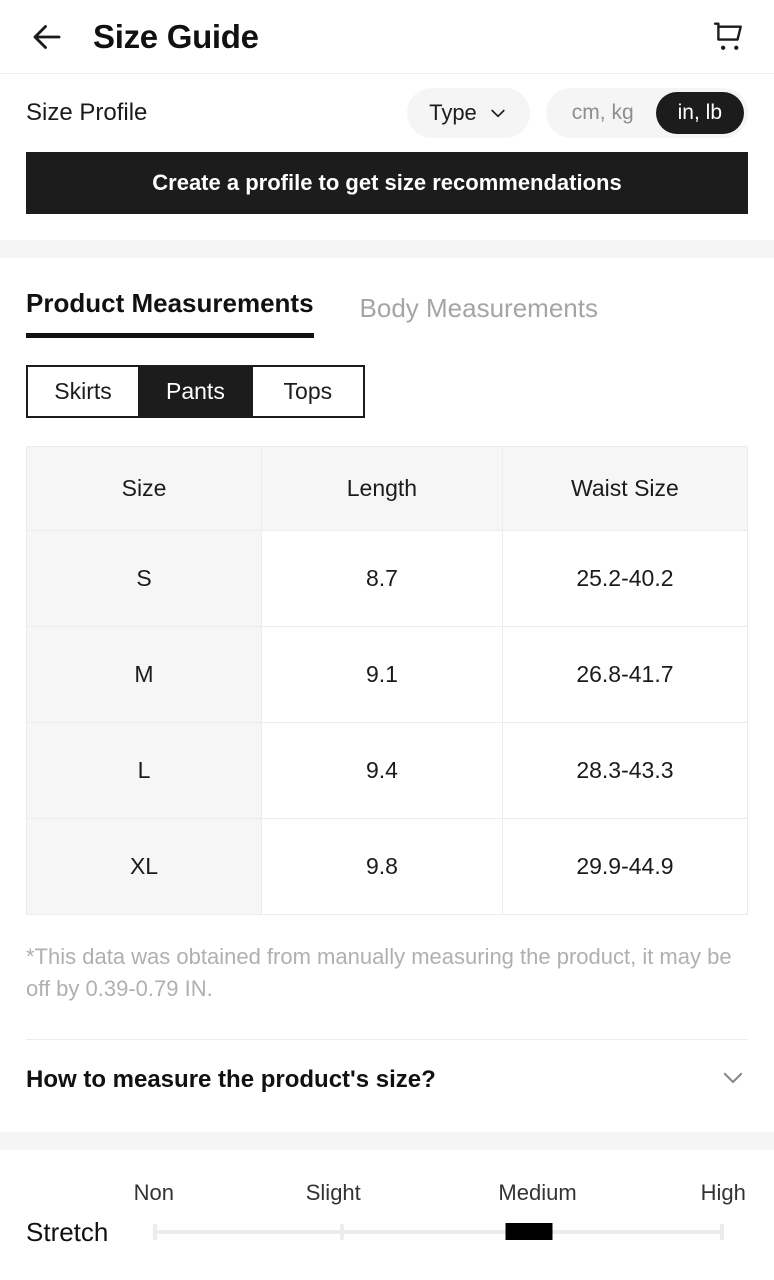 The height and width of the screenshot is (1280, 774). Describe the element at coordinates (478, 308) in the screenshot. I see `tab-body-measurements: Body Measurements` at that location.